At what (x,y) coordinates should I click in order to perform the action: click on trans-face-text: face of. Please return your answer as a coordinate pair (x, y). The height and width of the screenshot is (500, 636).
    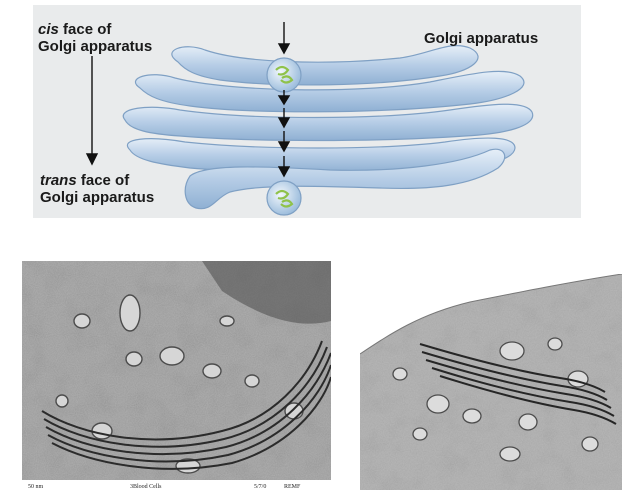
    Looking at the image, I should click on (103, 180).